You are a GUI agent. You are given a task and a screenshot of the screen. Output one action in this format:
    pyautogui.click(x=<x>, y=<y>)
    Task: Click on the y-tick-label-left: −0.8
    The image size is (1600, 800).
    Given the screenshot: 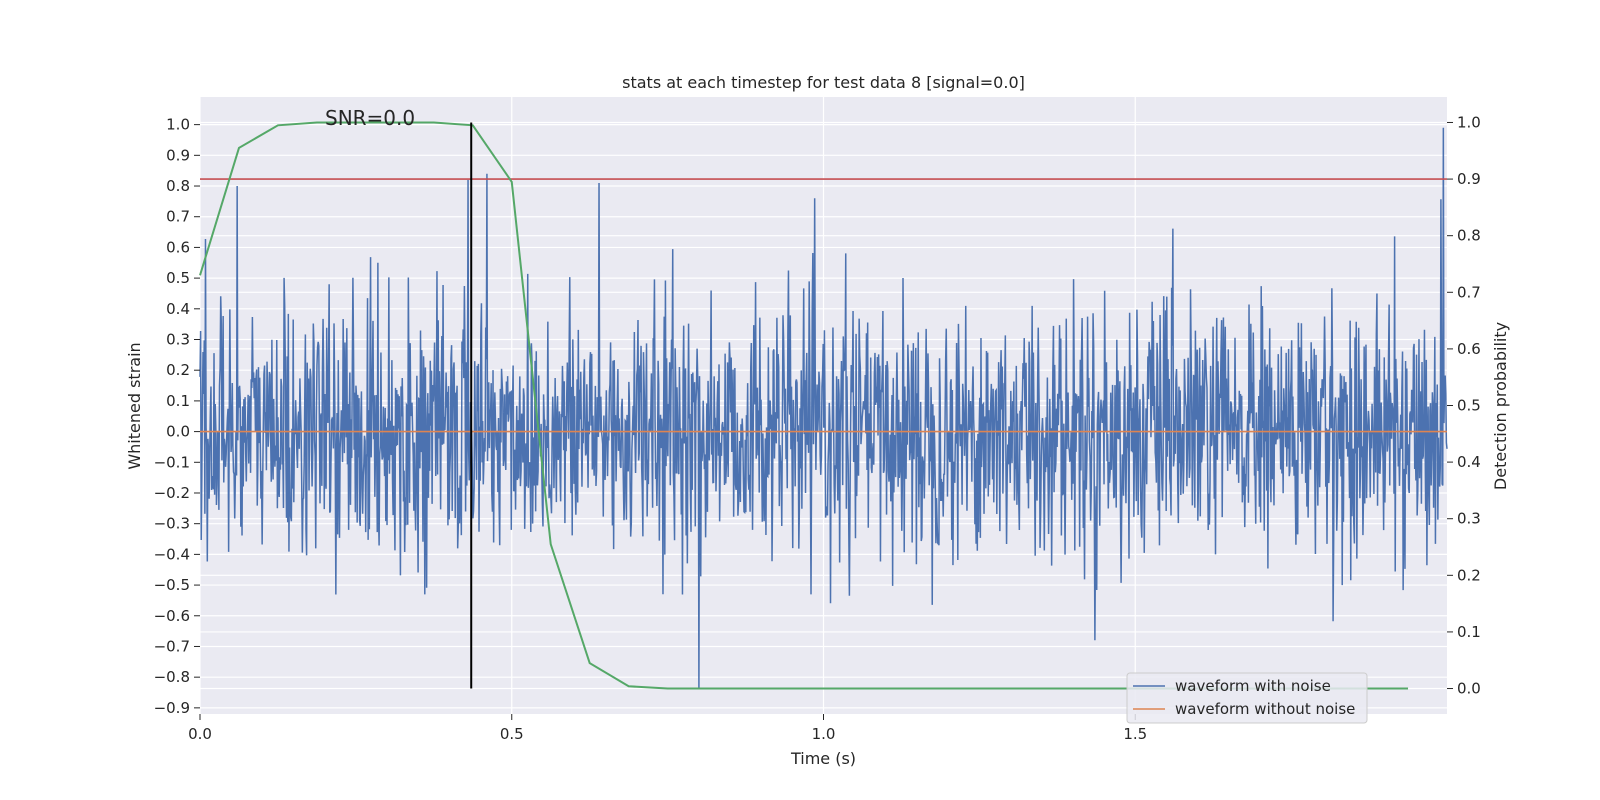 What is the action you would take?
    pyautogui.click(x=172, y=677)
    